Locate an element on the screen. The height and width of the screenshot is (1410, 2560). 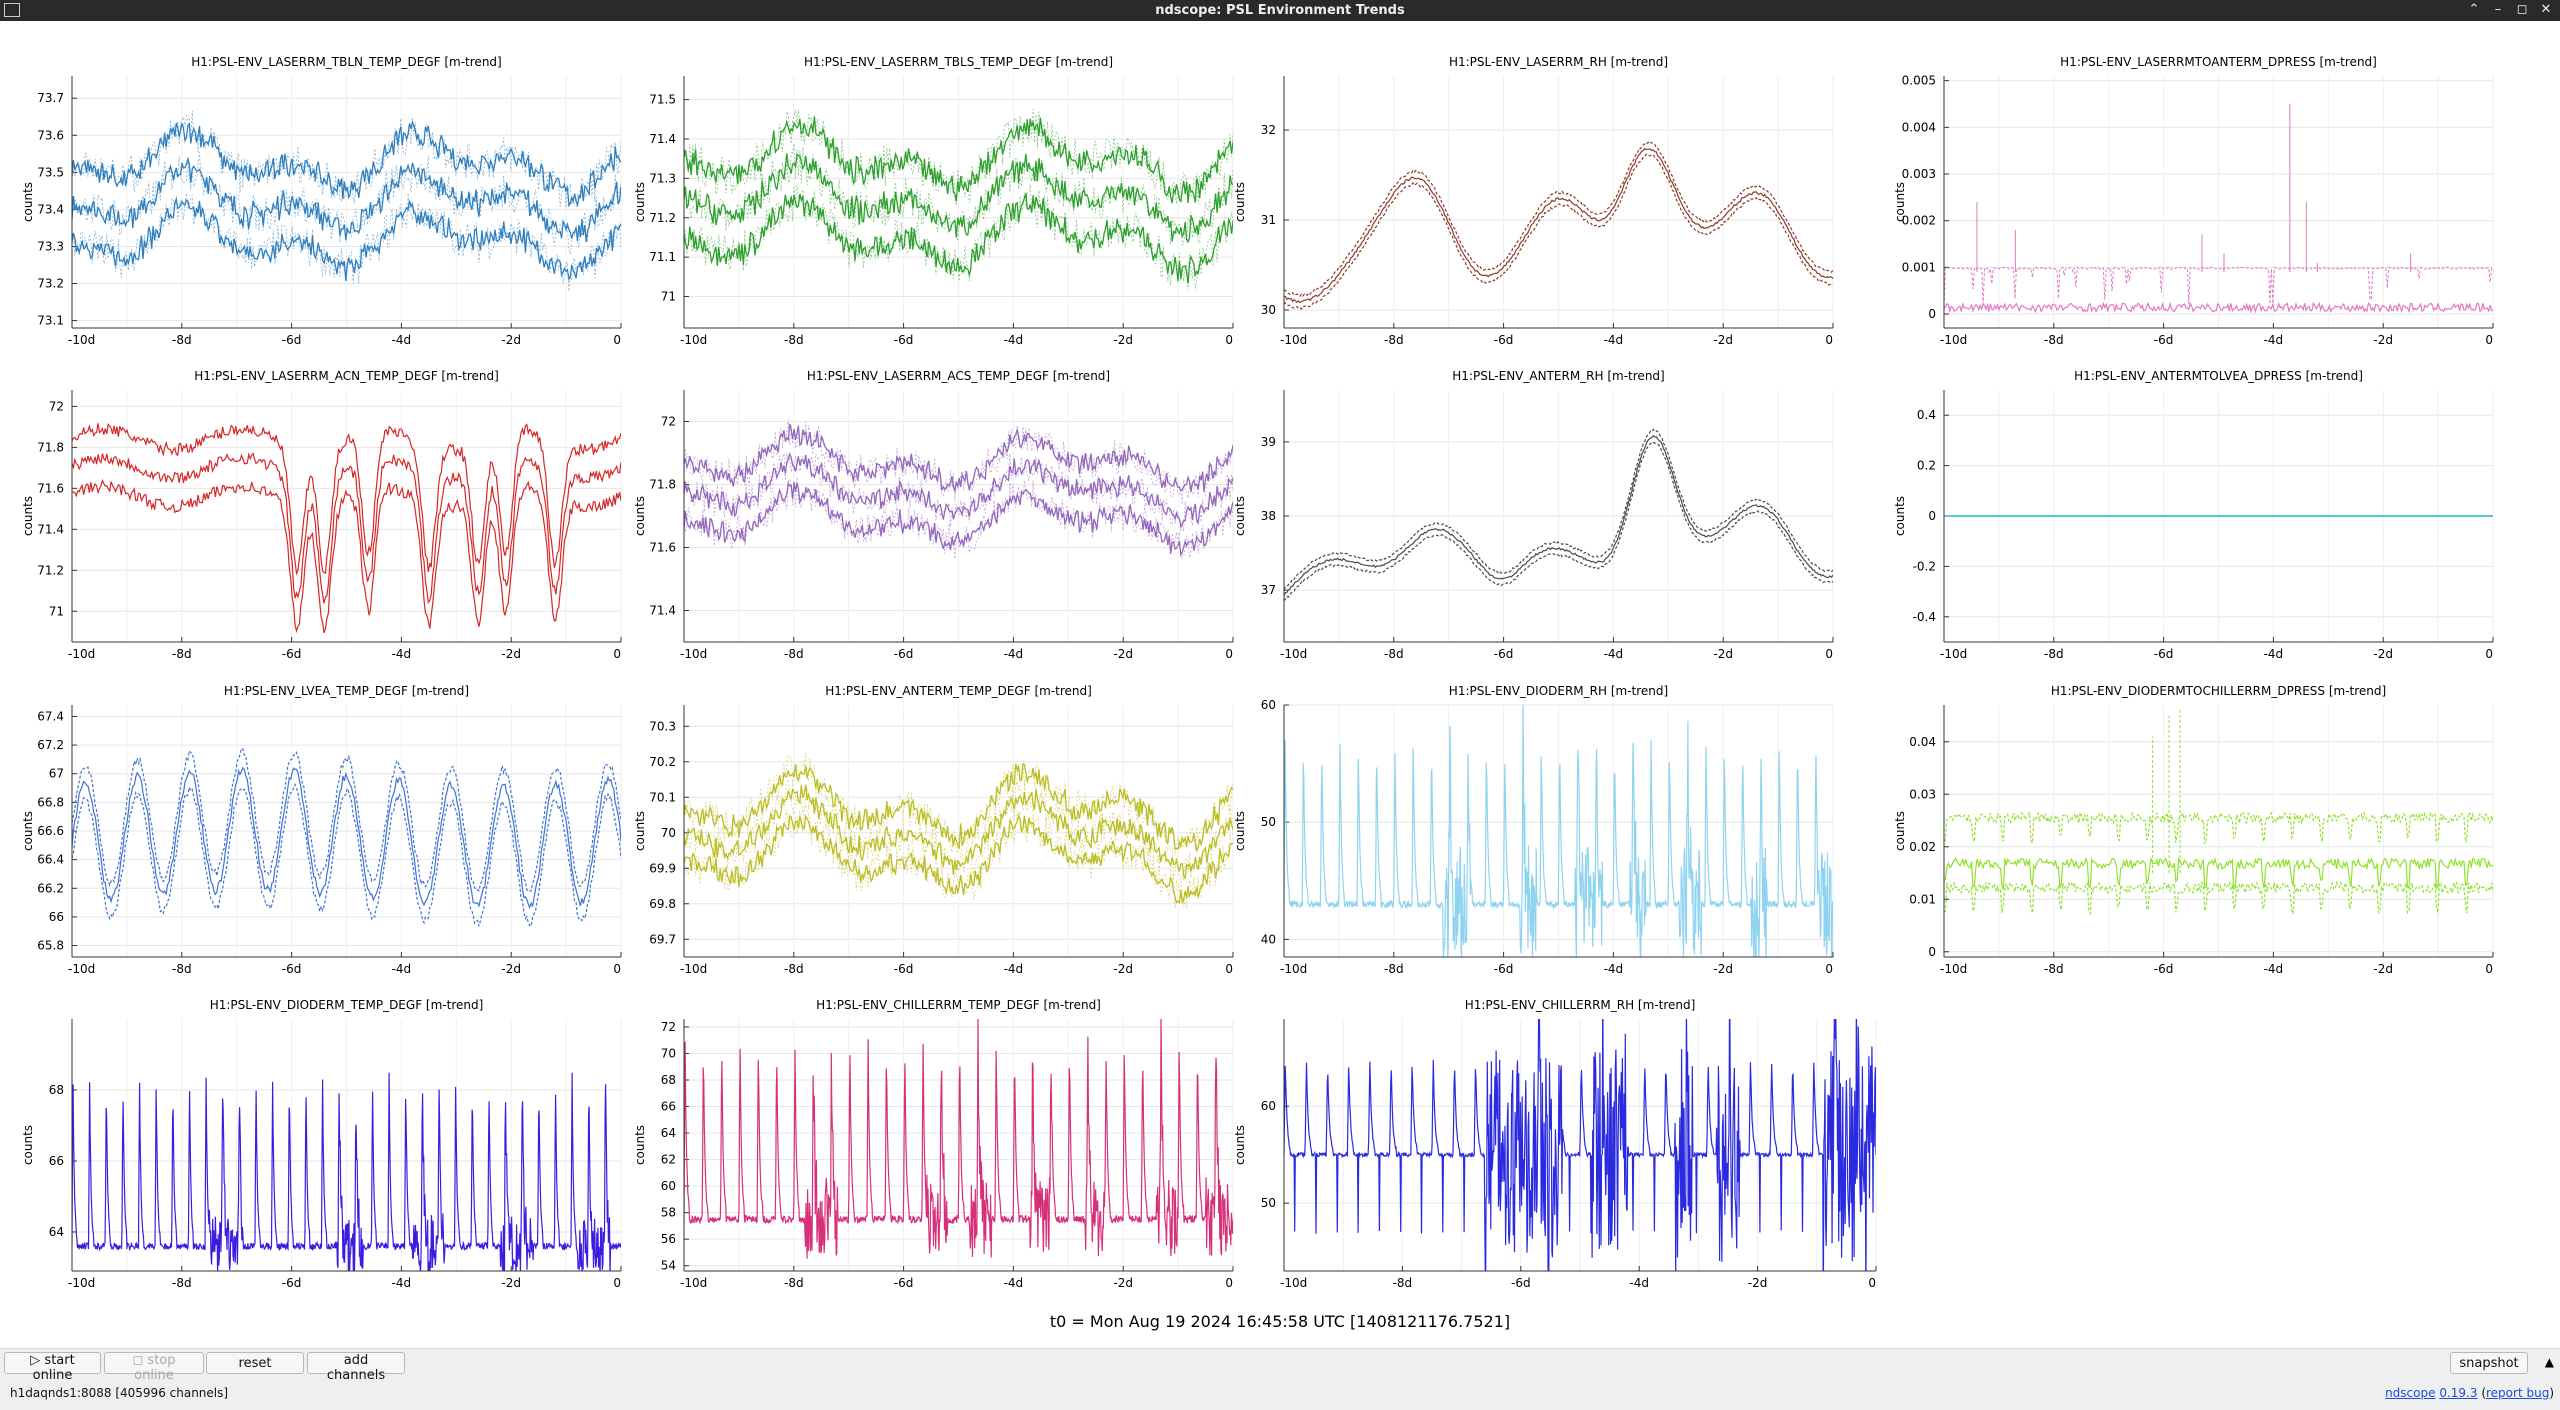
y-tick-label: 67.4 is located at coordinates (50, 716).